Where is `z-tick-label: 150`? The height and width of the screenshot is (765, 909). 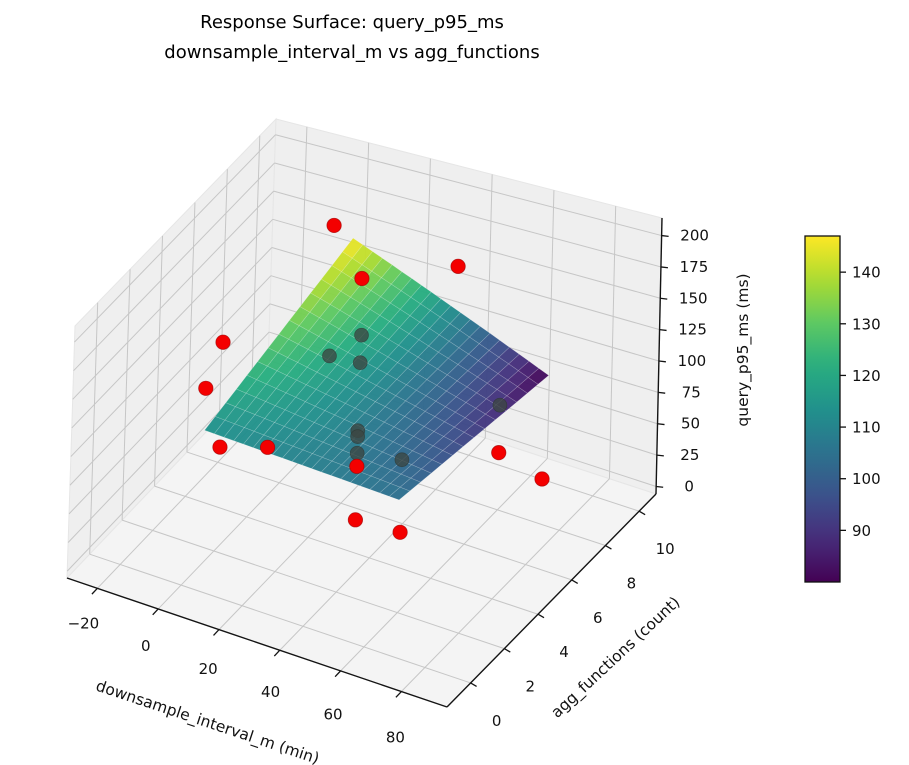 z-tick-label: 150 is located at coordinates (693, 298).